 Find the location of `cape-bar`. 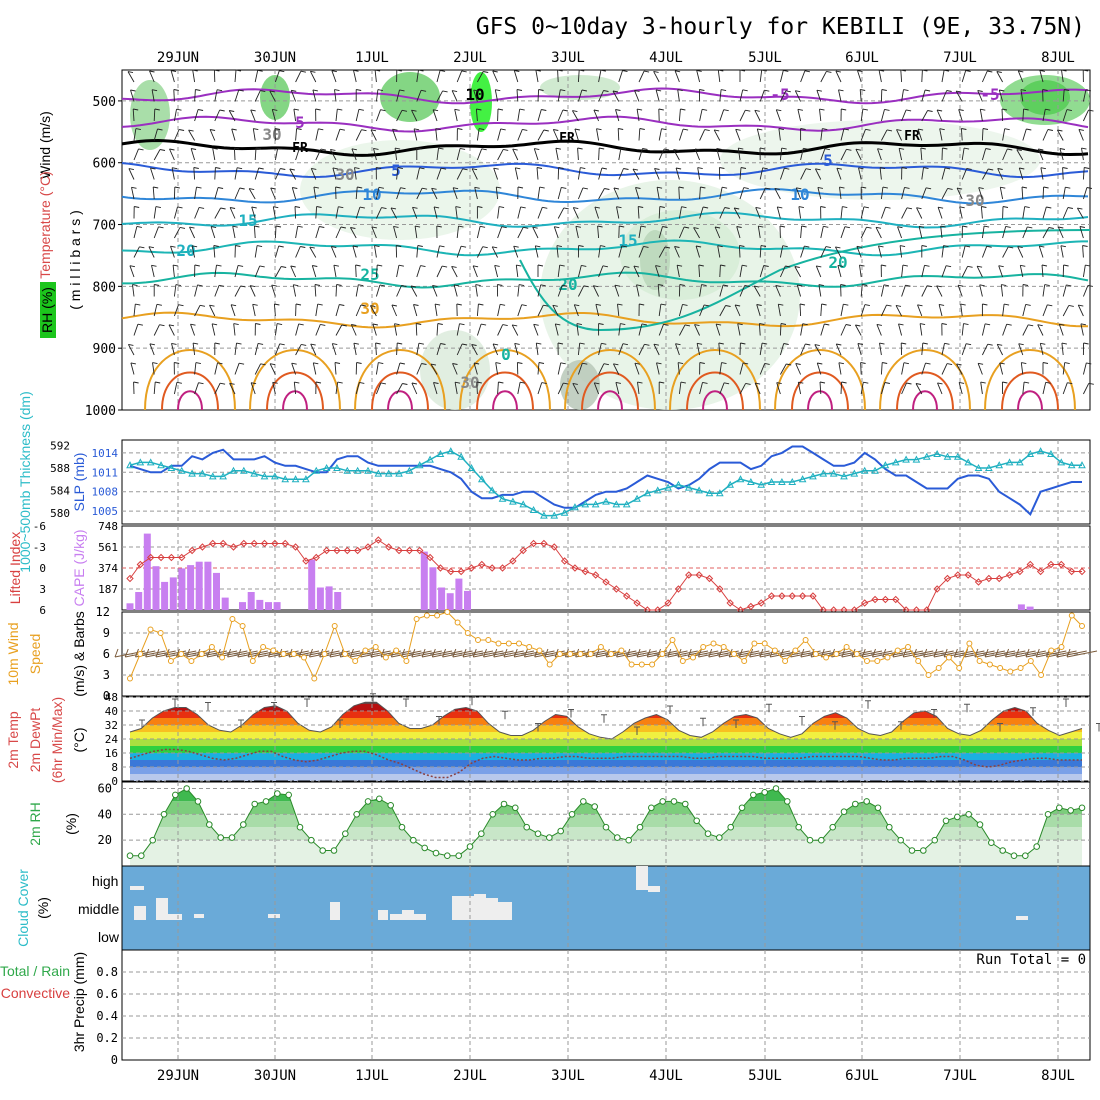

cape-bar is located at coordinates (173, 593).